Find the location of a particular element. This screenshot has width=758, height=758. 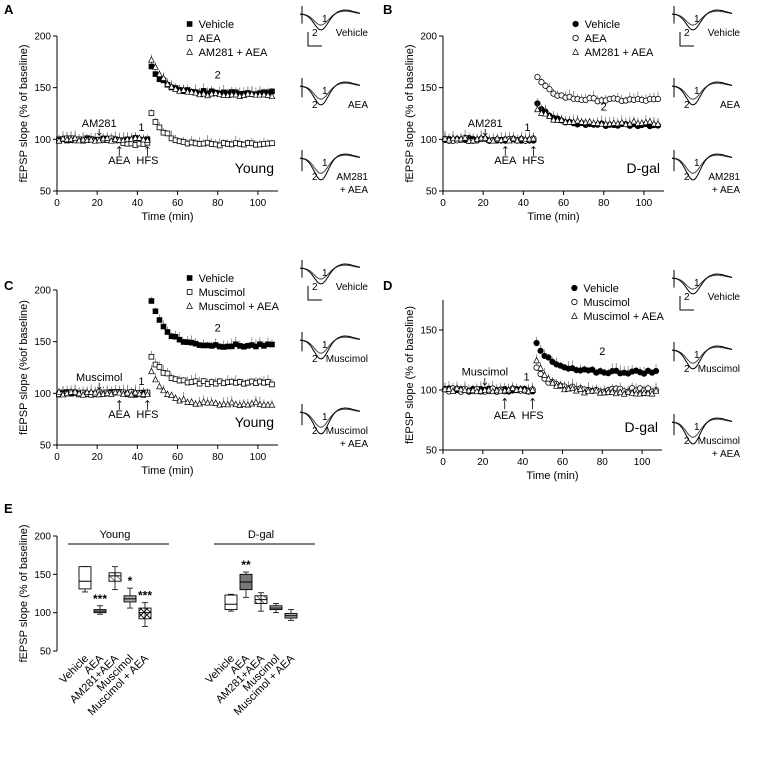

trace-0-late is located at coordinates (330, 274).